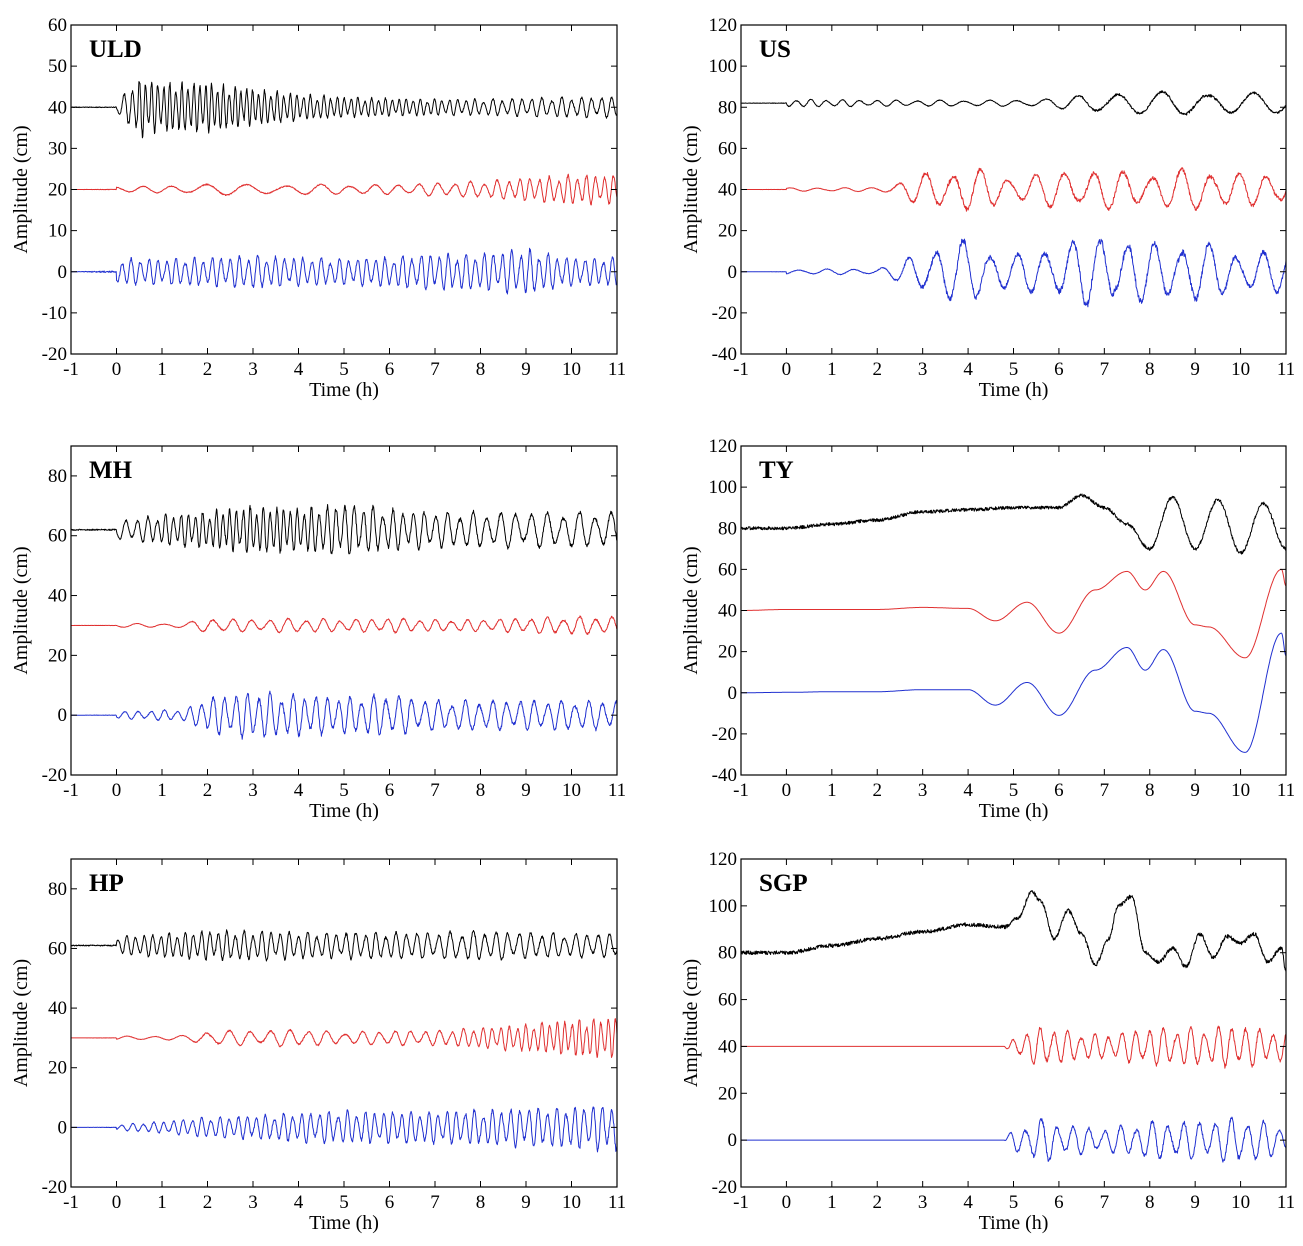 Image resolution: width=1303 pixels, height=1246 pixels. Describe the element at coordinates (111, 470) in the screenshot. I see `panel-title: MH` at that location.